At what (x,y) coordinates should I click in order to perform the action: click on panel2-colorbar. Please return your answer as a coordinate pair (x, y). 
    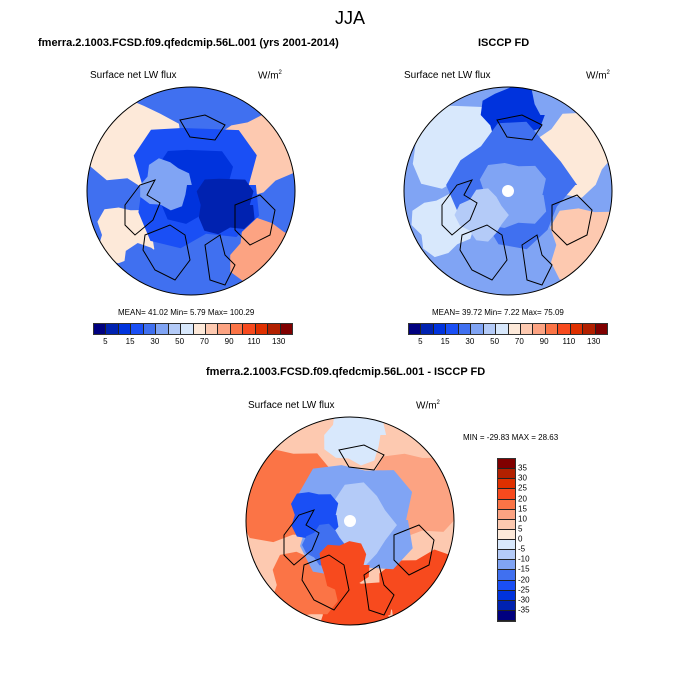
    Looking at the image, I should click on (508, 329).